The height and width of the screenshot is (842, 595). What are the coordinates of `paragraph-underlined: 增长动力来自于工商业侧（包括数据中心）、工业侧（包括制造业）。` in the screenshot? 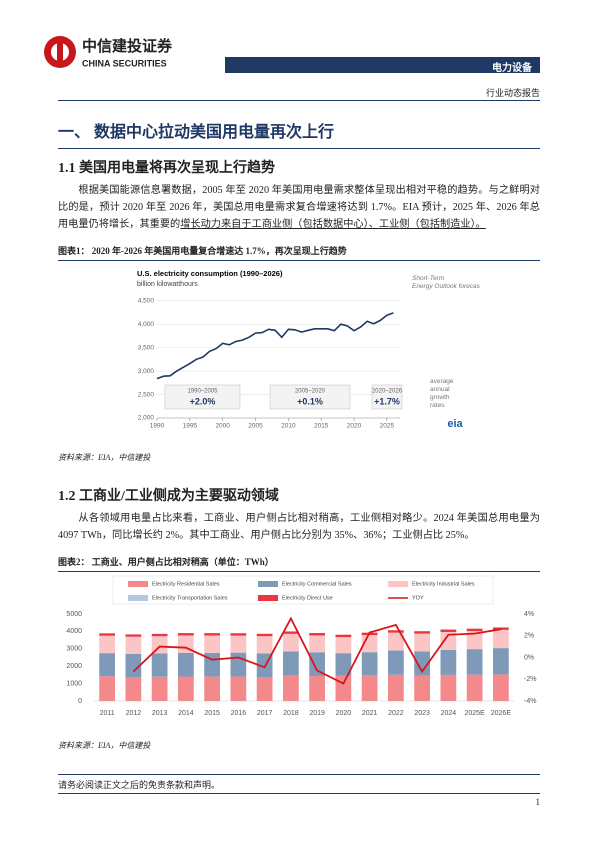 It's located at (333, 224).